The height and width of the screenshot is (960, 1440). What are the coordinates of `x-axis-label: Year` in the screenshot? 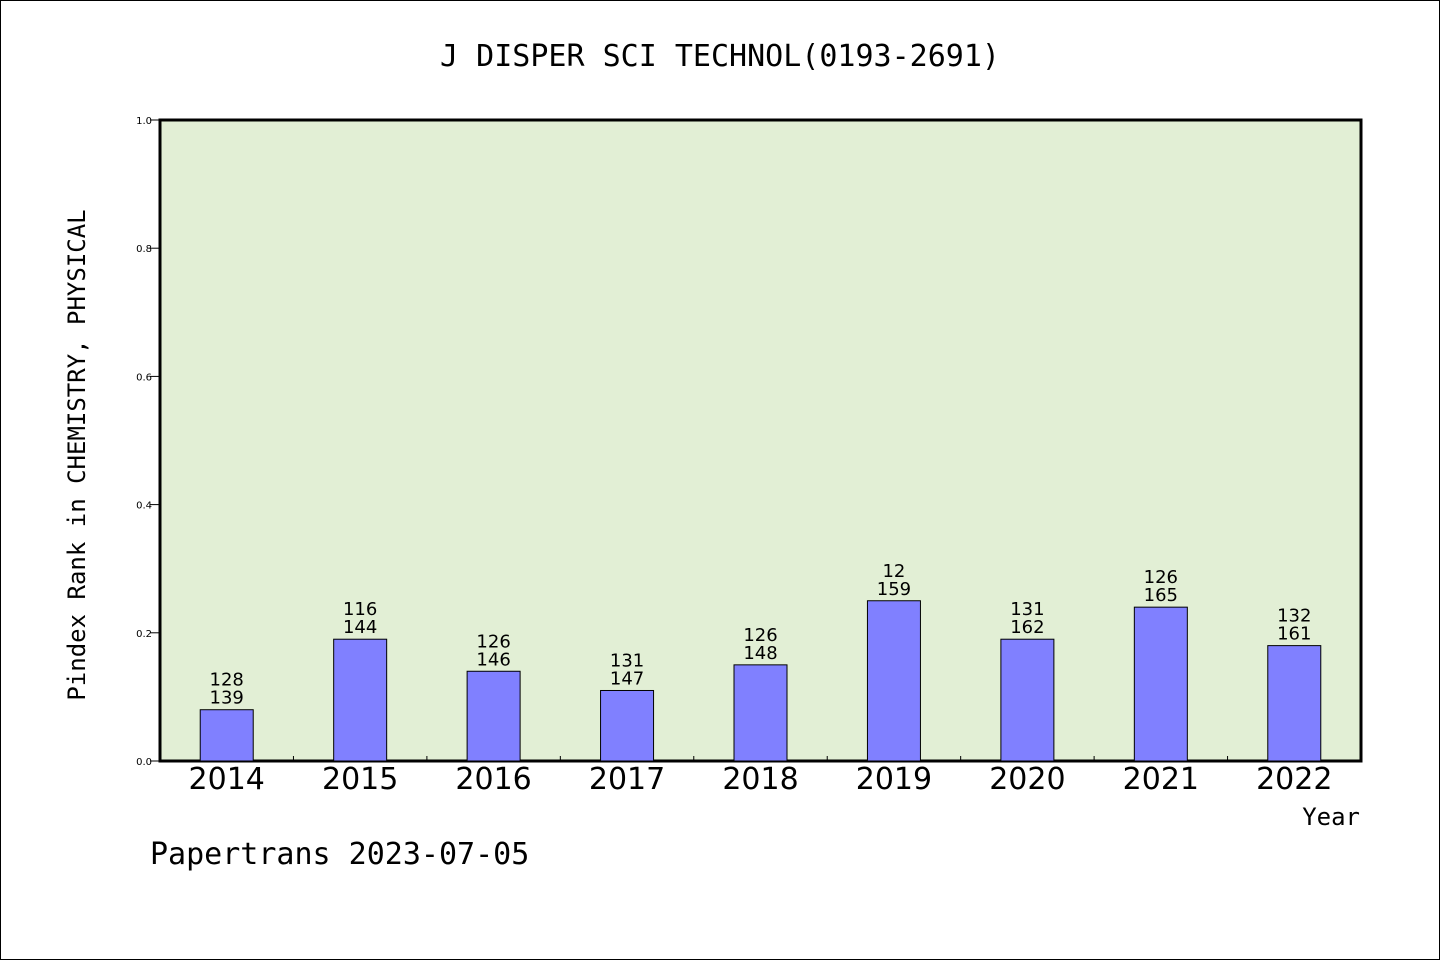 It's located at (1331, 817).